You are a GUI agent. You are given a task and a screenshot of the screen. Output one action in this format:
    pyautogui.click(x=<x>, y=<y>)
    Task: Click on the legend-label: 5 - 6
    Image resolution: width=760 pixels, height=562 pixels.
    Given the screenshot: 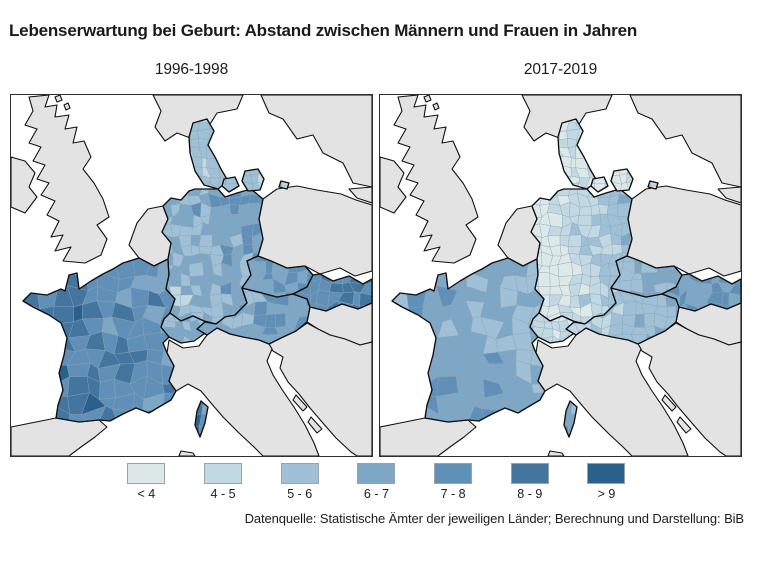 What is the action you would take?
    pyautogui.click(x=300, y=494)
    